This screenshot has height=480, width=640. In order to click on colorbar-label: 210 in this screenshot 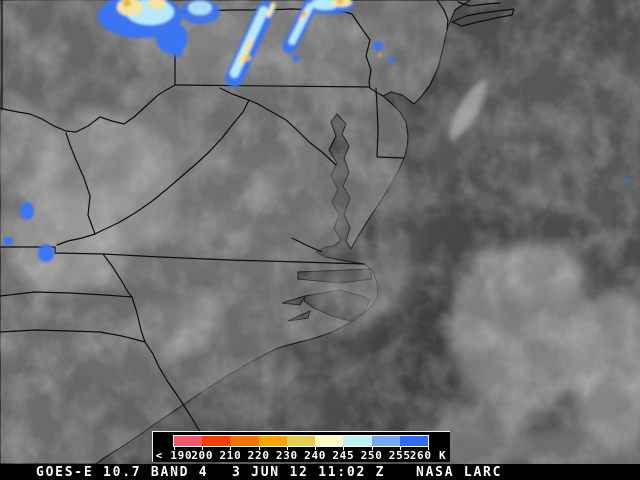, I will do `click(230, 455)`.